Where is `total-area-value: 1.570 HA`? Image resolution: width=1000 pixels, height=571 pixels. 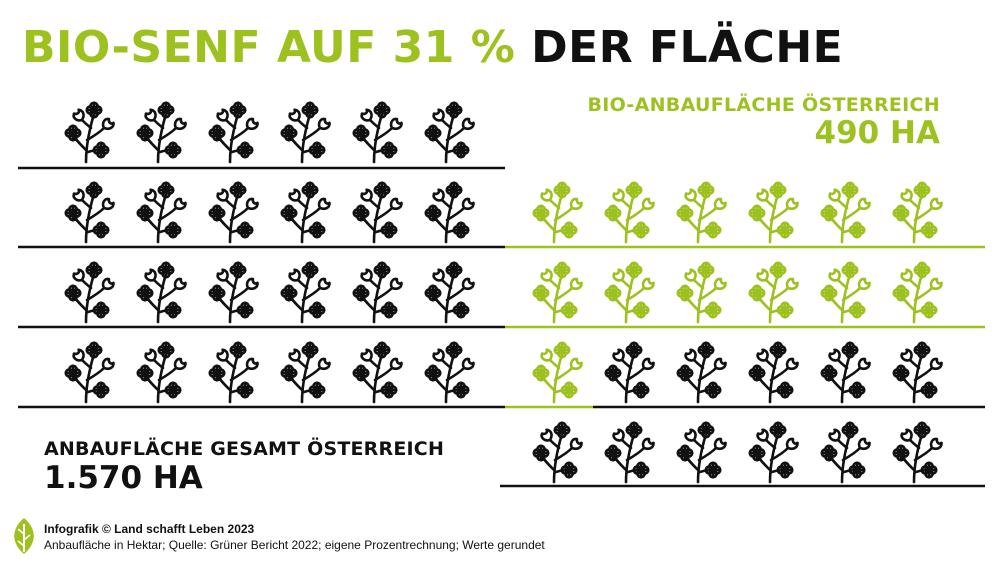 total-area-value: 1.570 HA is located at coordinates (123, 478).